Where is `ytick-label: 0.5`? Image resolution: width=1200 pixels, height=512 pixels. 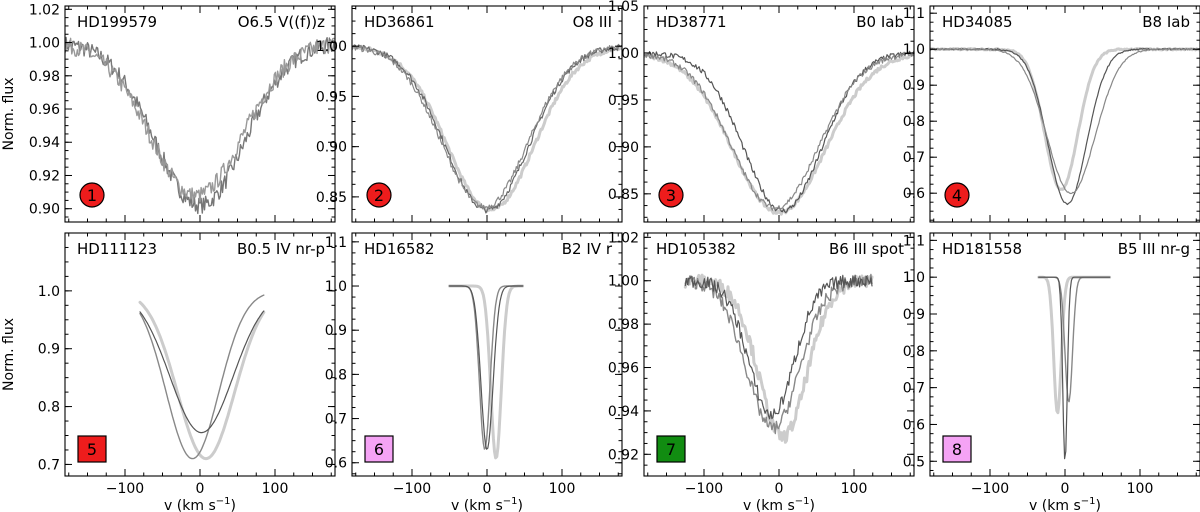 ytick-label: 0.5 is located at coordinates (914, 462).